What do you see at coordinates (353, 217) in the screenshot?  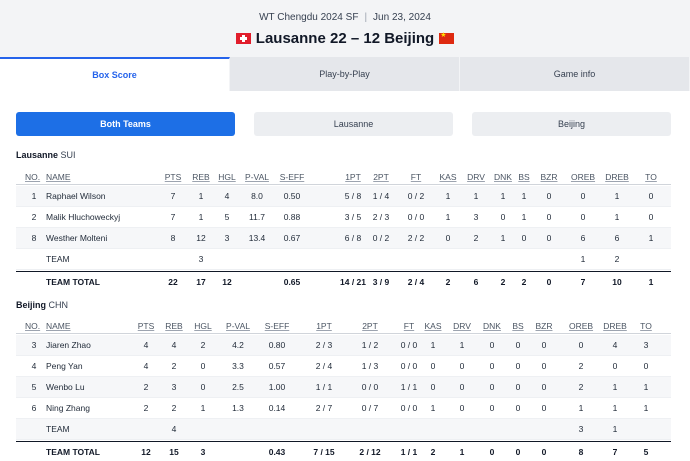 I see `cell-p1: 3 / 5` at bounding box center [353, 217].